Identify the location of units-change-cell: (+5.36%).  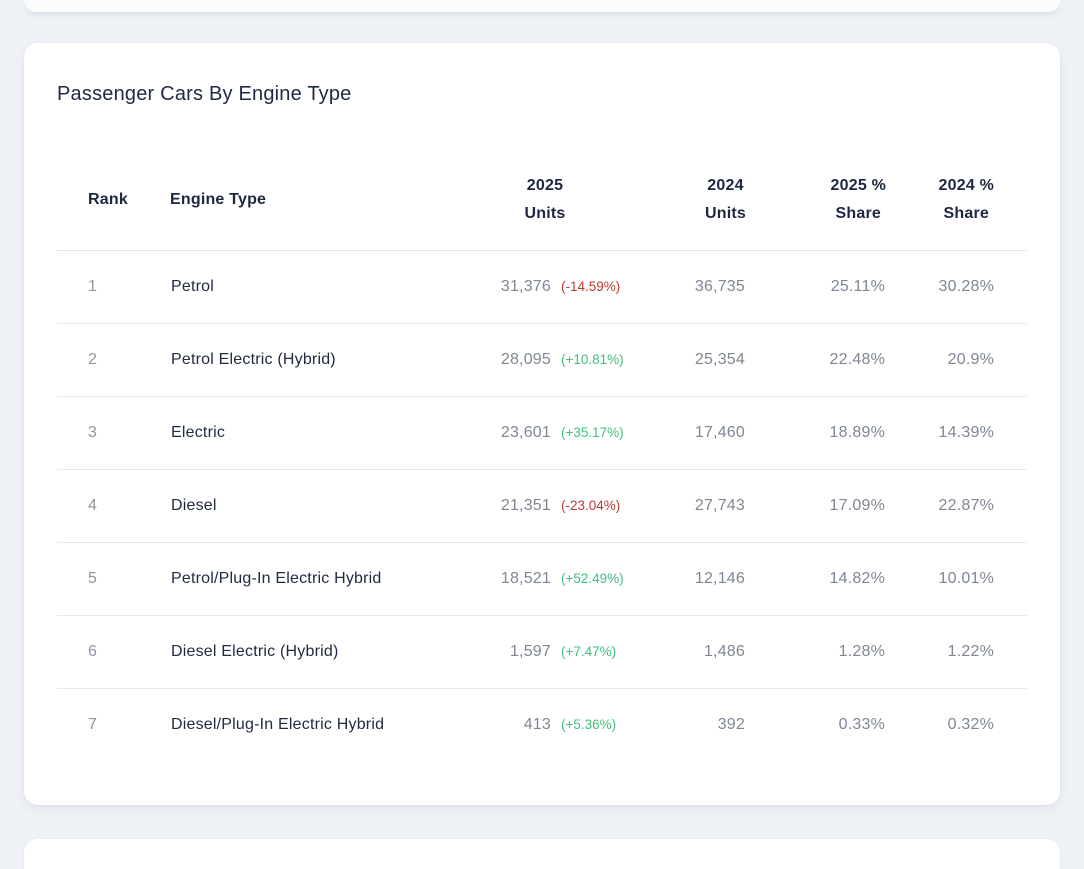
(589, 725).